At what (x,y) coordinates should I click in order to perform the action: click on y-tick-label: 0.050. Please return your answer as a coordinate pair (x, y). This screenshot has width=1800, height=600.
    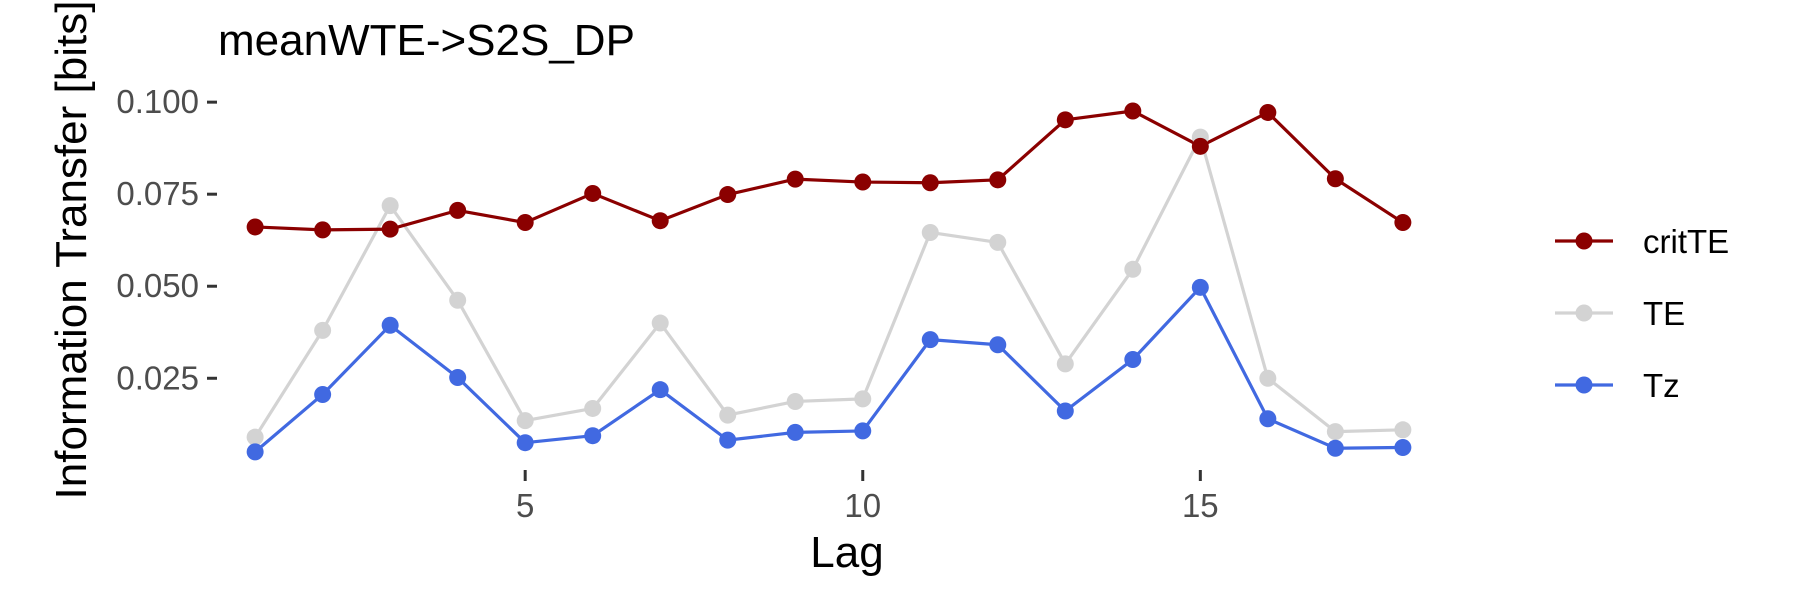
    Looking at the image, I should click on (157, 285).